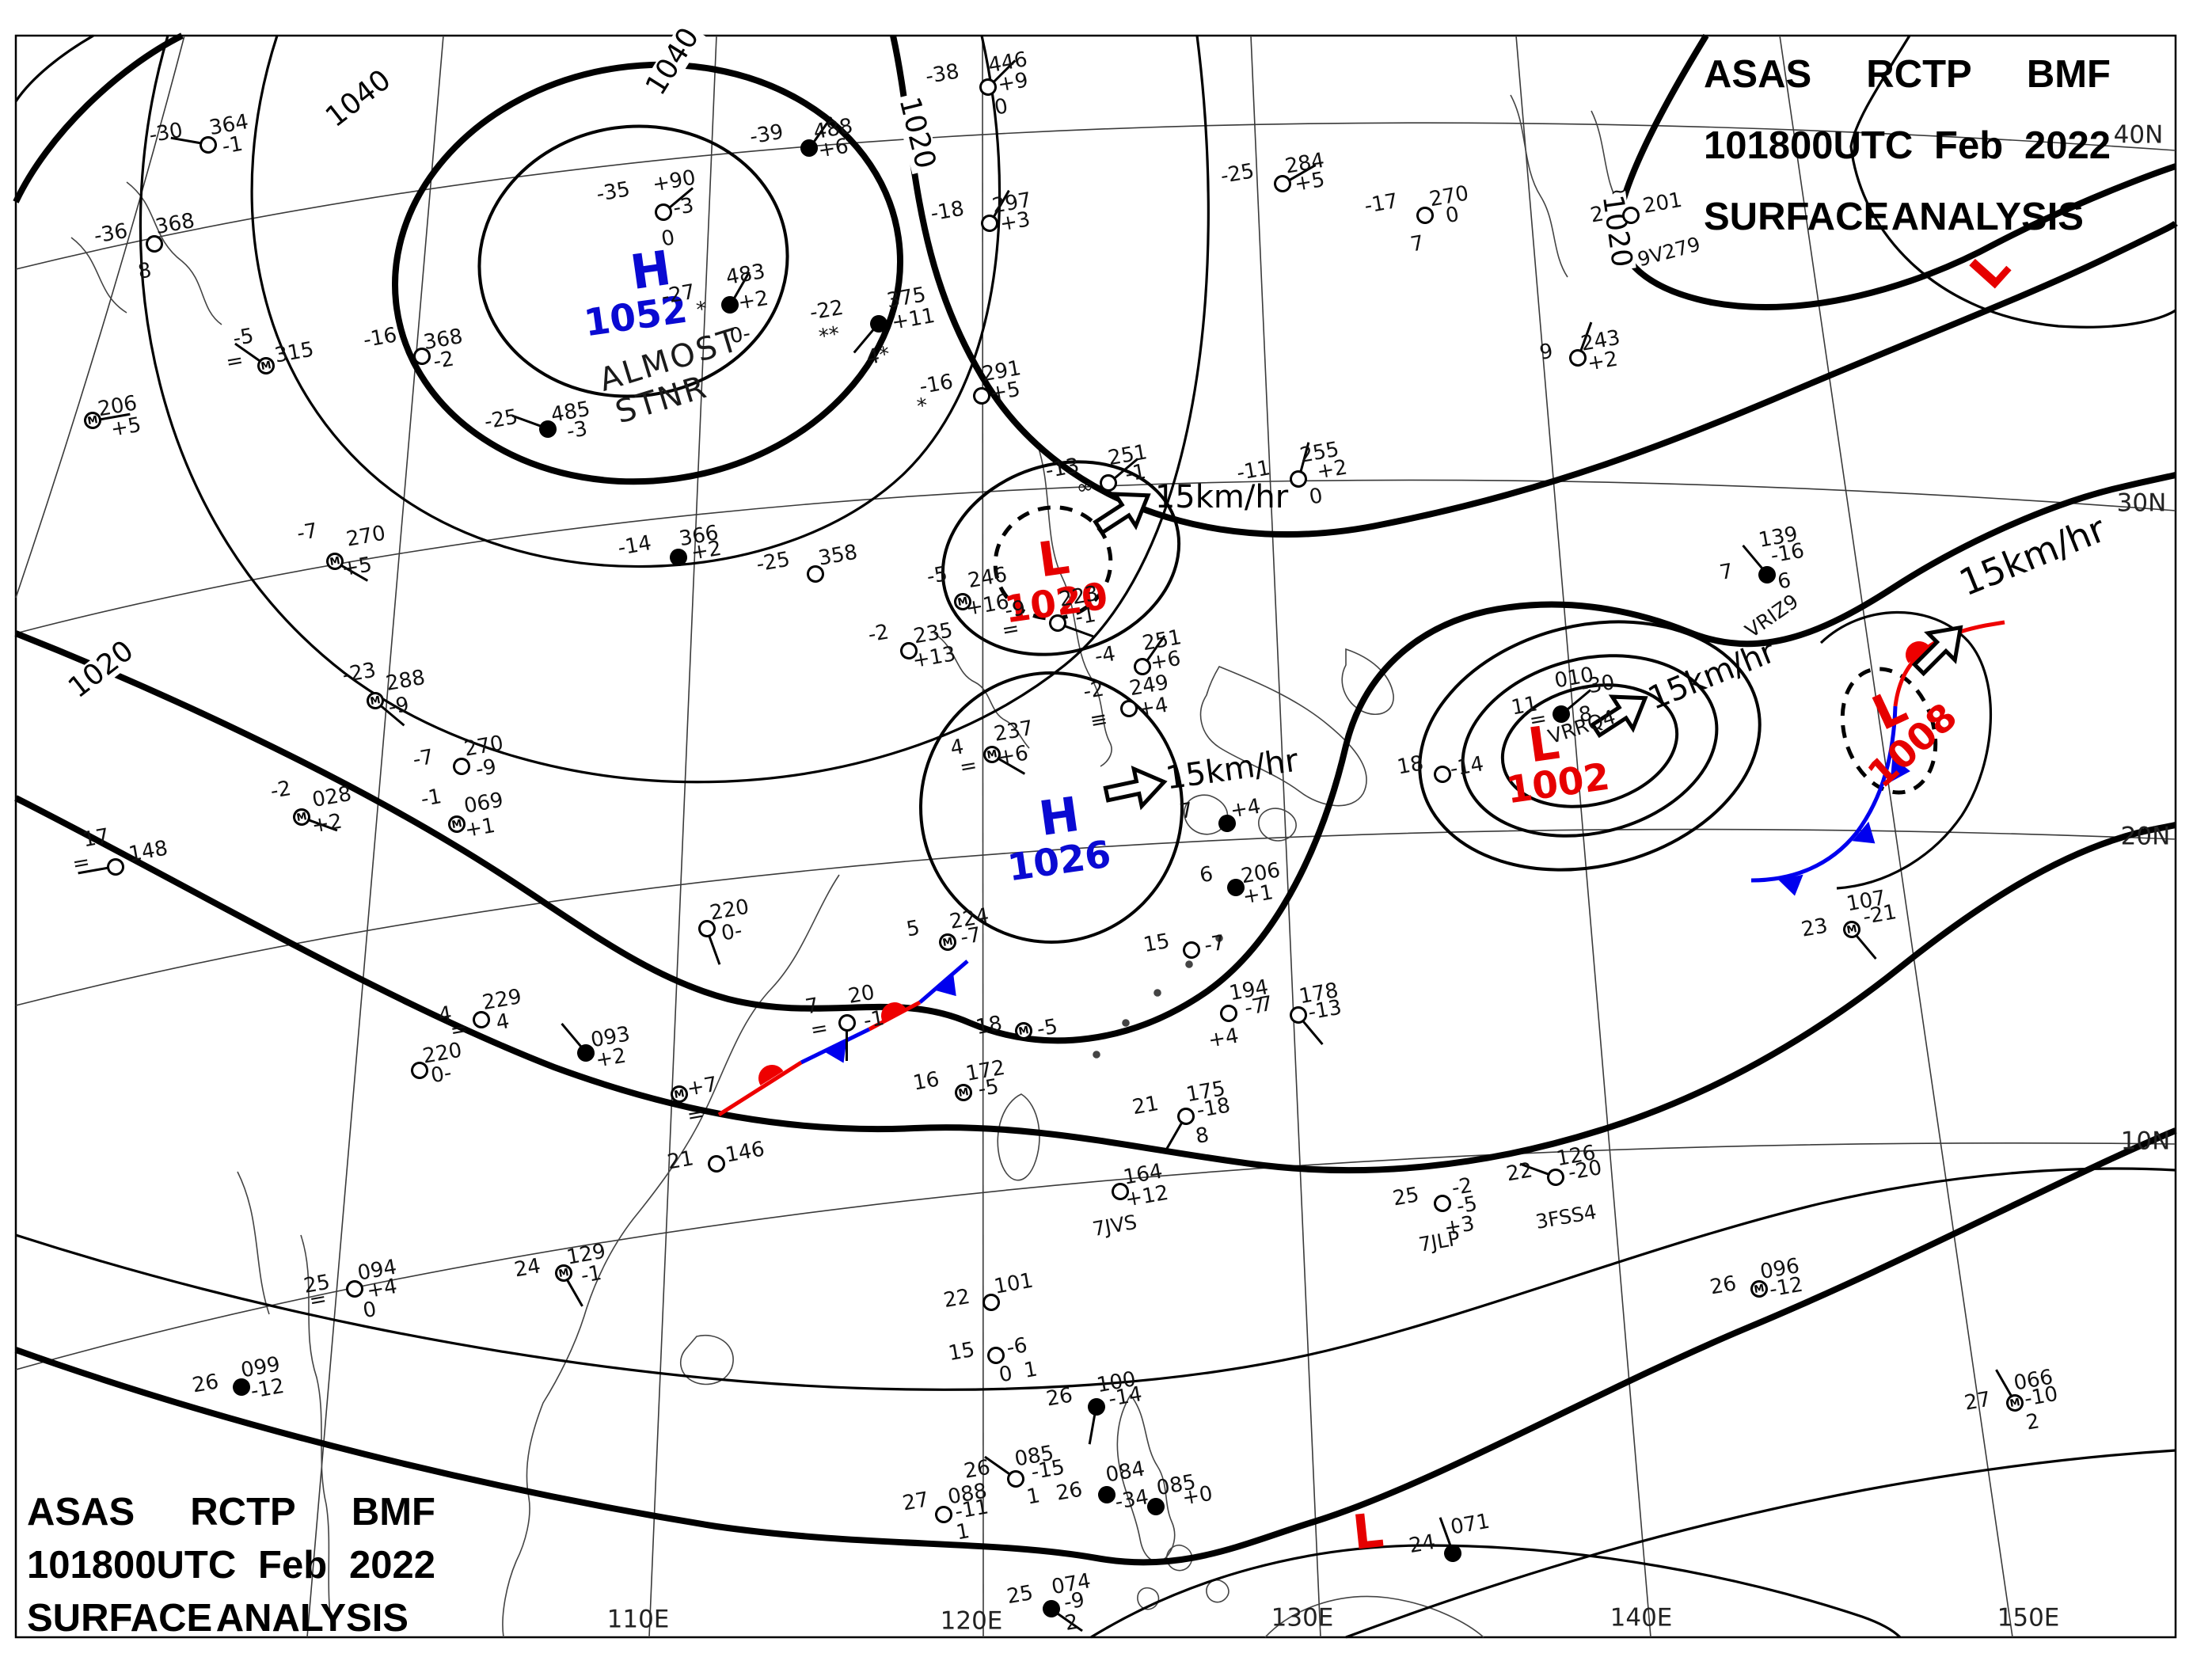 The image size is (2193, 1680). I want to click on isobar-l1002-ring3, so click(1590, 746).